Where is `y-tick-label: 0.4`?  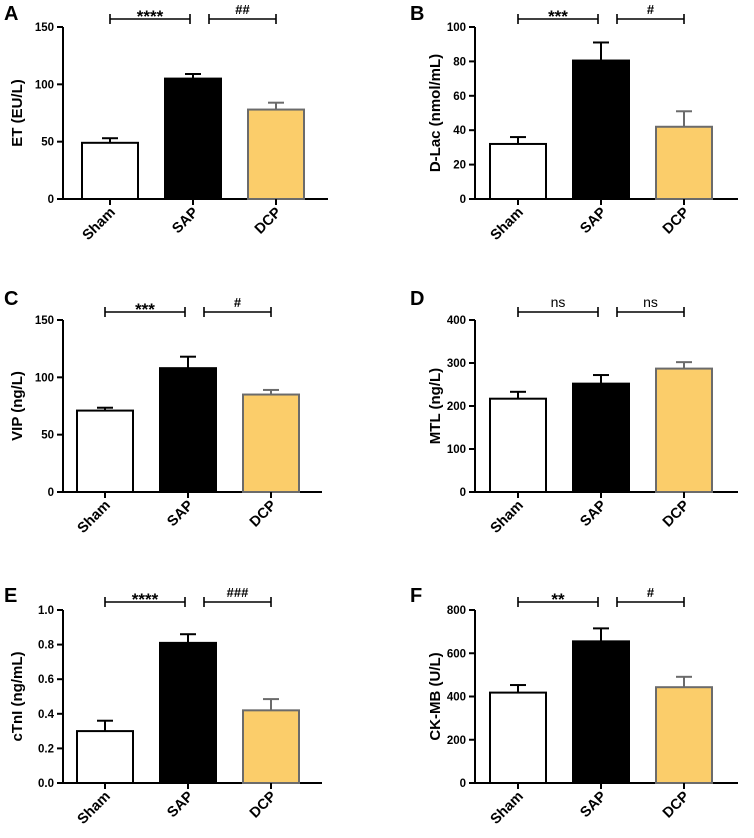 y-tick-label: 0.4 is located at coordinates (46, 715).